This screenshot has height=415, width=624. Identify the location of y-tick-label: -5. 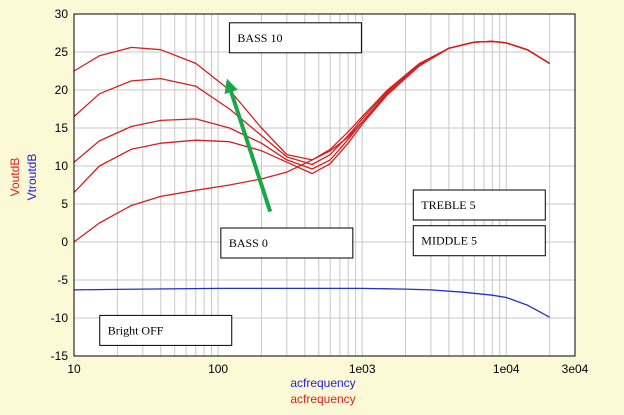
(62, 280).